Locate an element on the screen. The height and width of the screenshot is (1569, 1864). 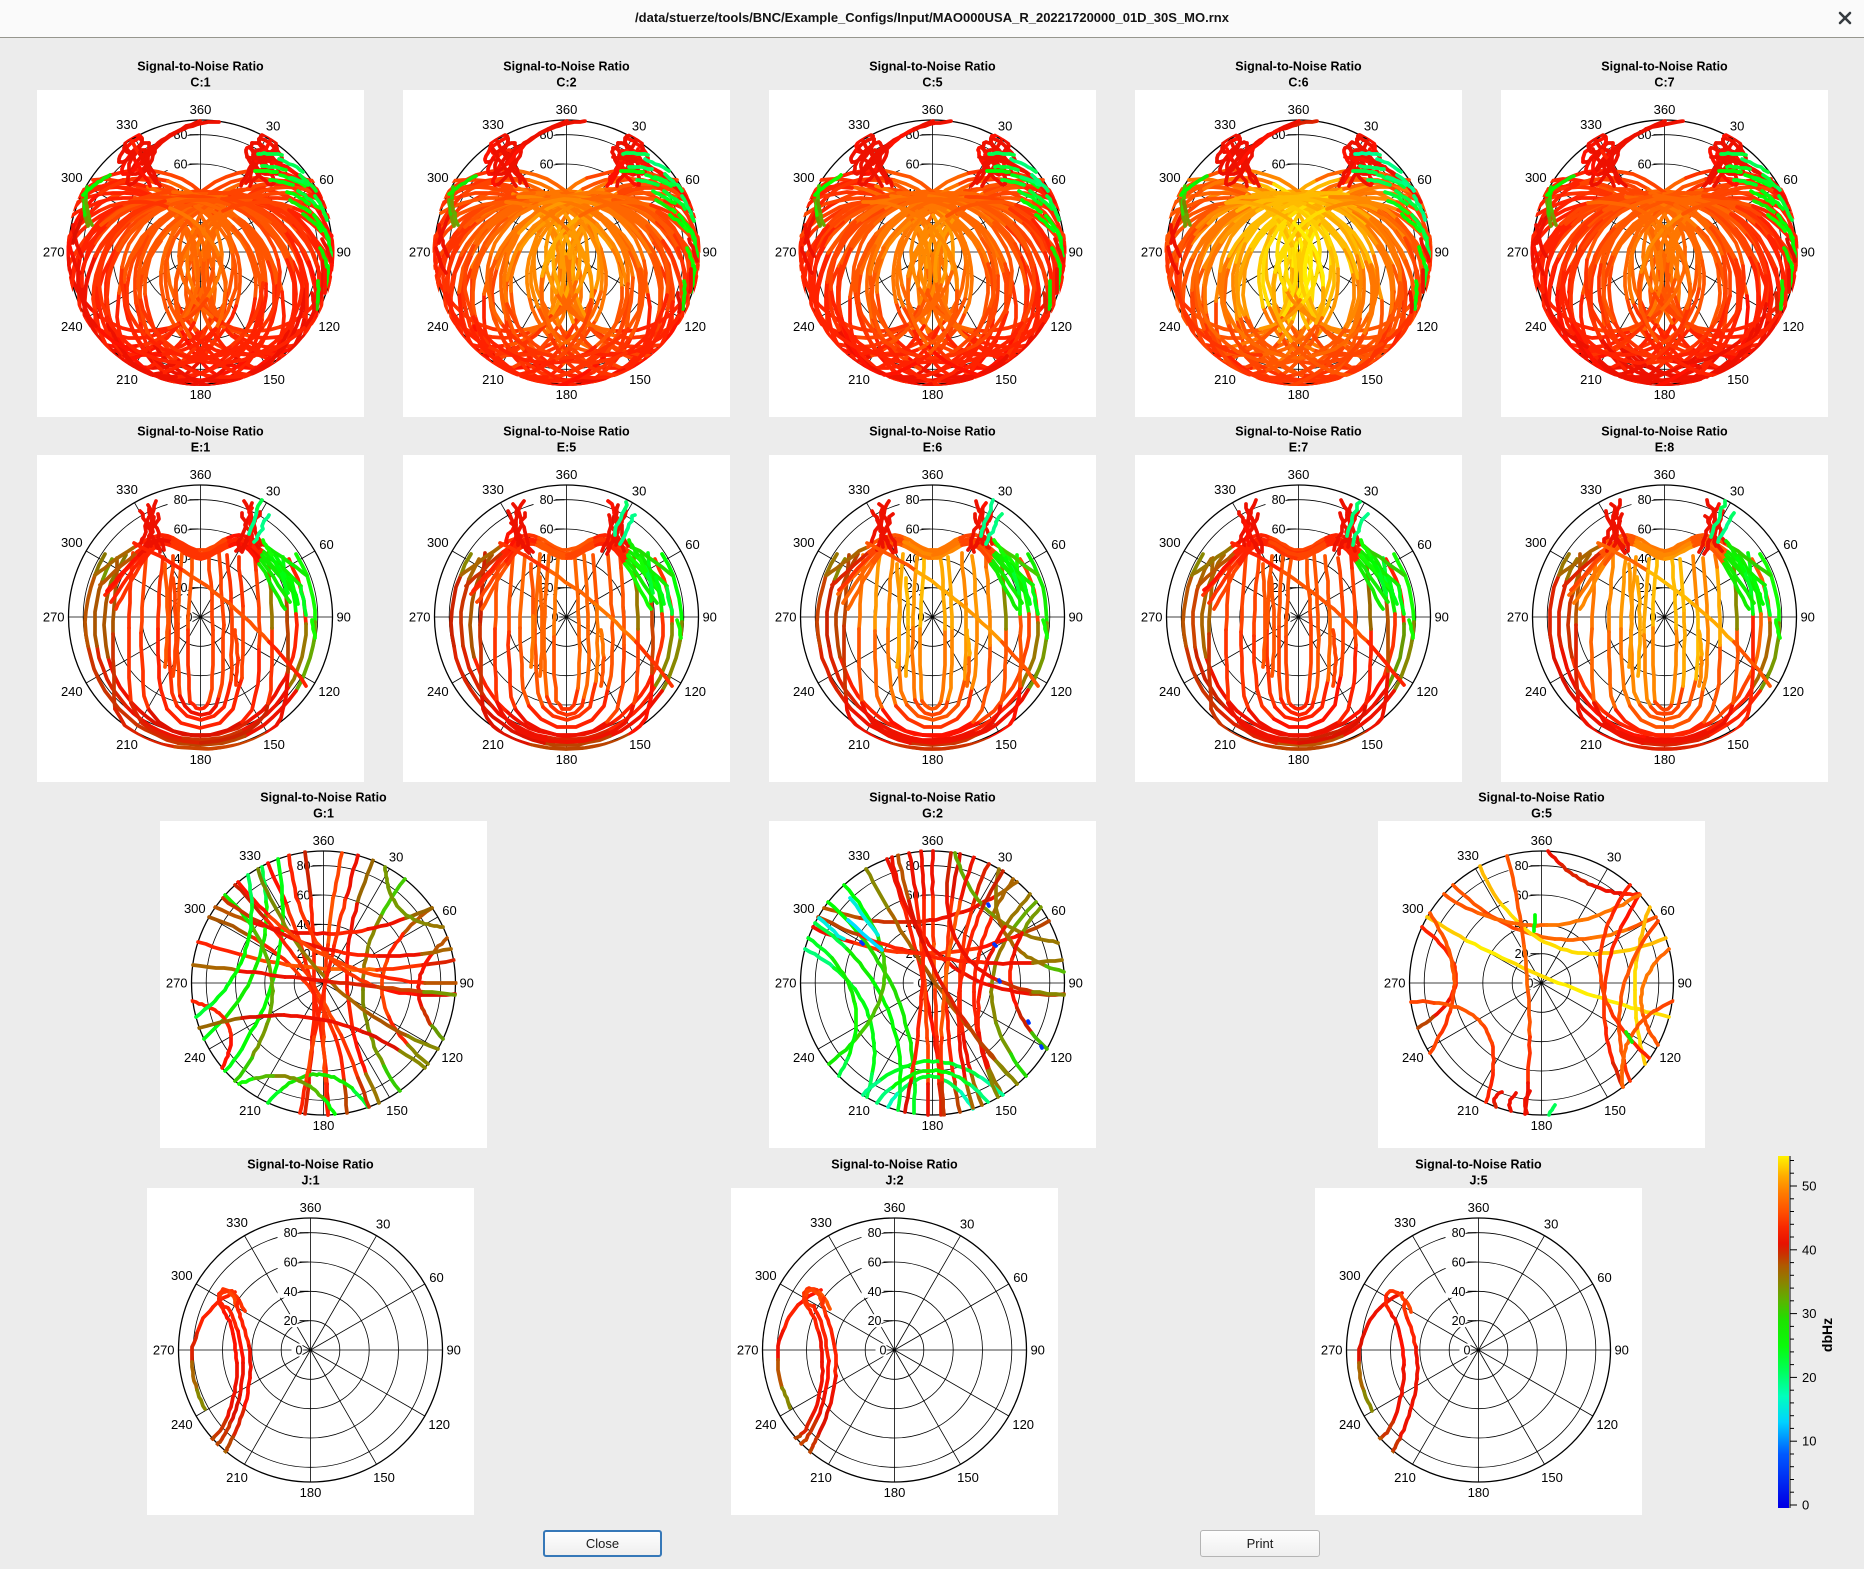
svg-text: E:5 is located at coordinates (567, 448).